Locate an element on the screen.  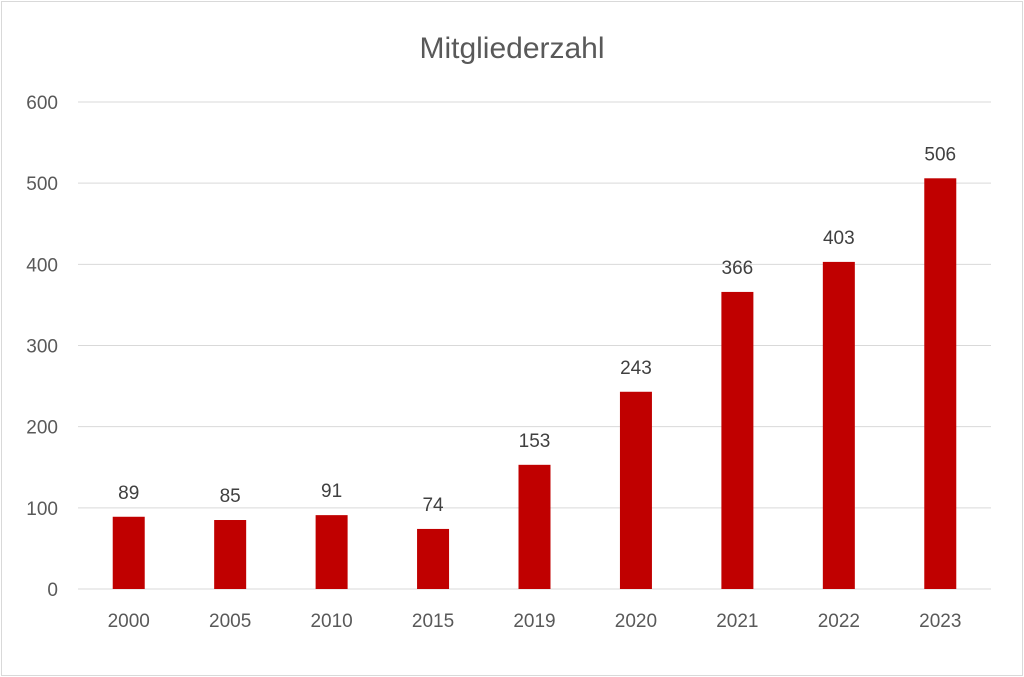
y-tick-label: 600 is located at coordinates (42, 103).